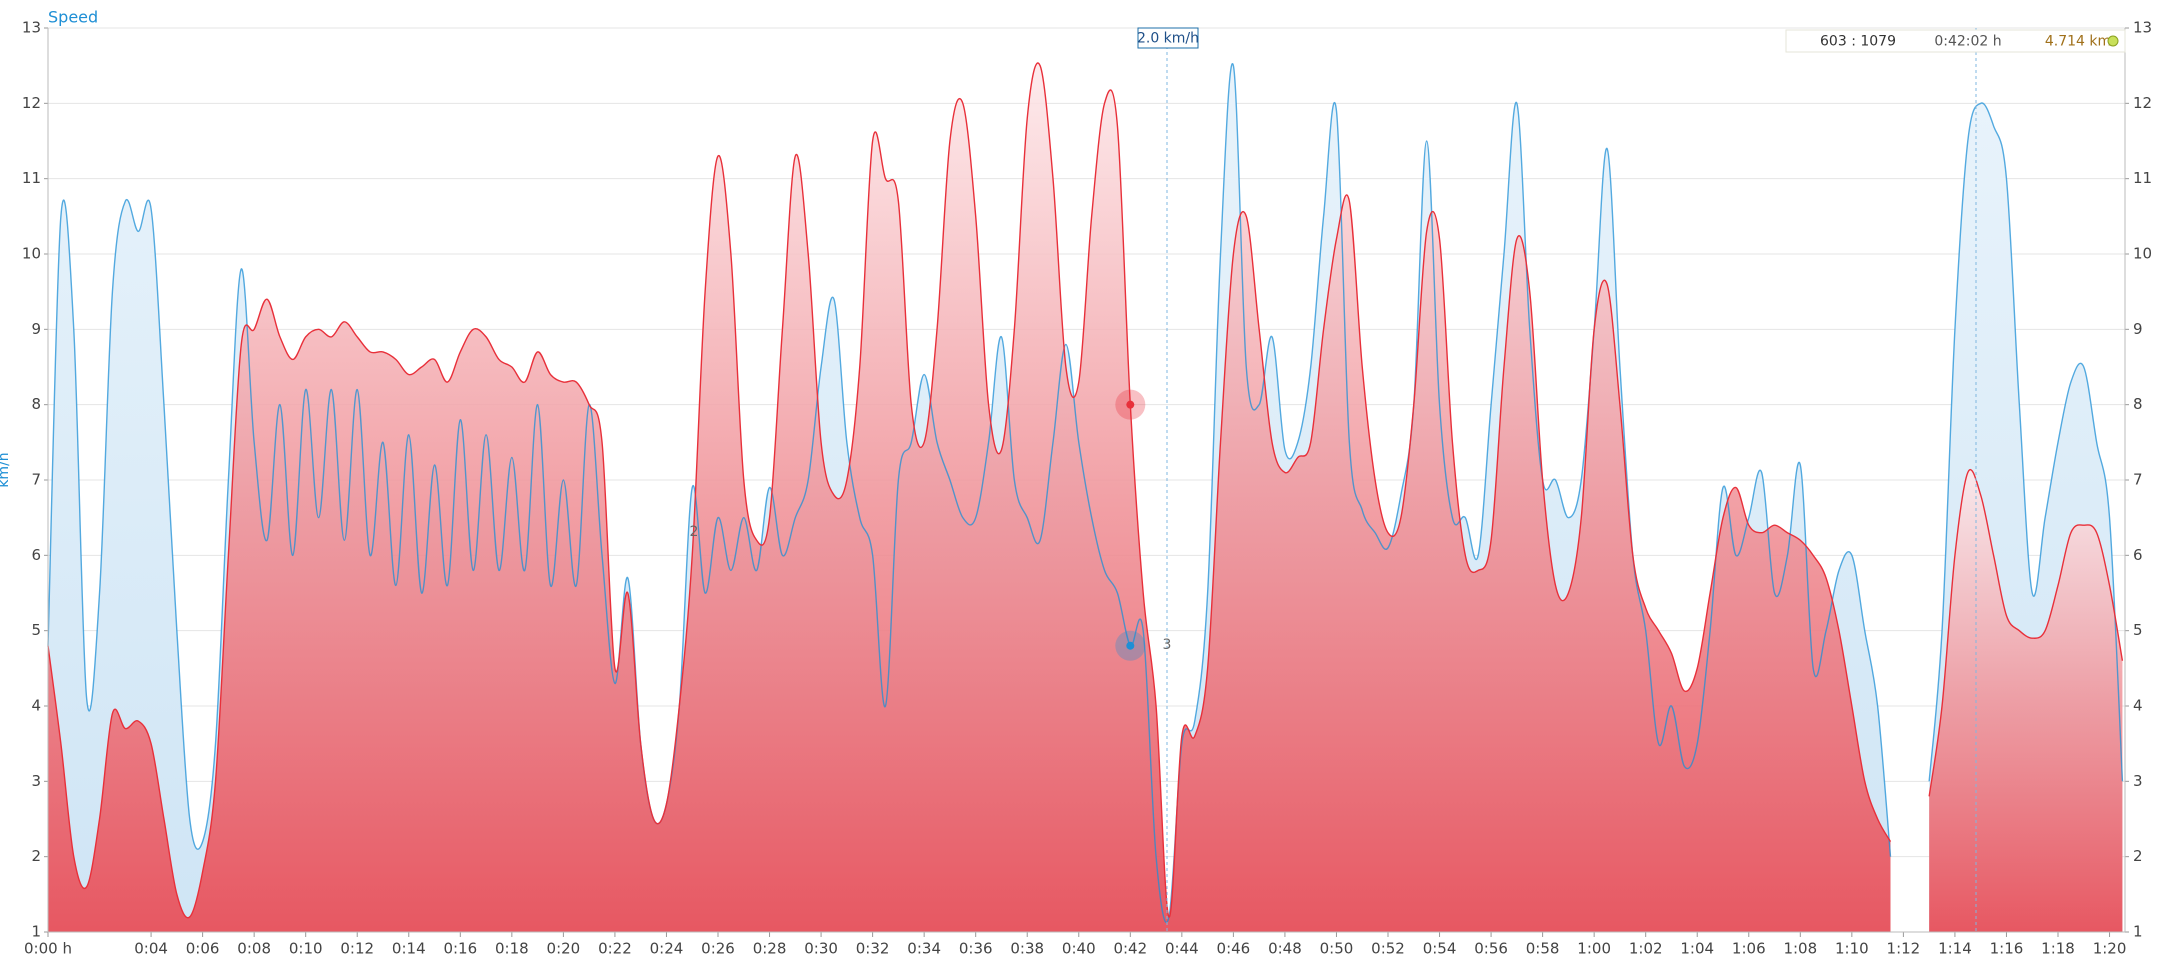  Describe the element at coordinates (1543, 948) in the screenshot. I see `x-tick-label: 0:58` at that location.